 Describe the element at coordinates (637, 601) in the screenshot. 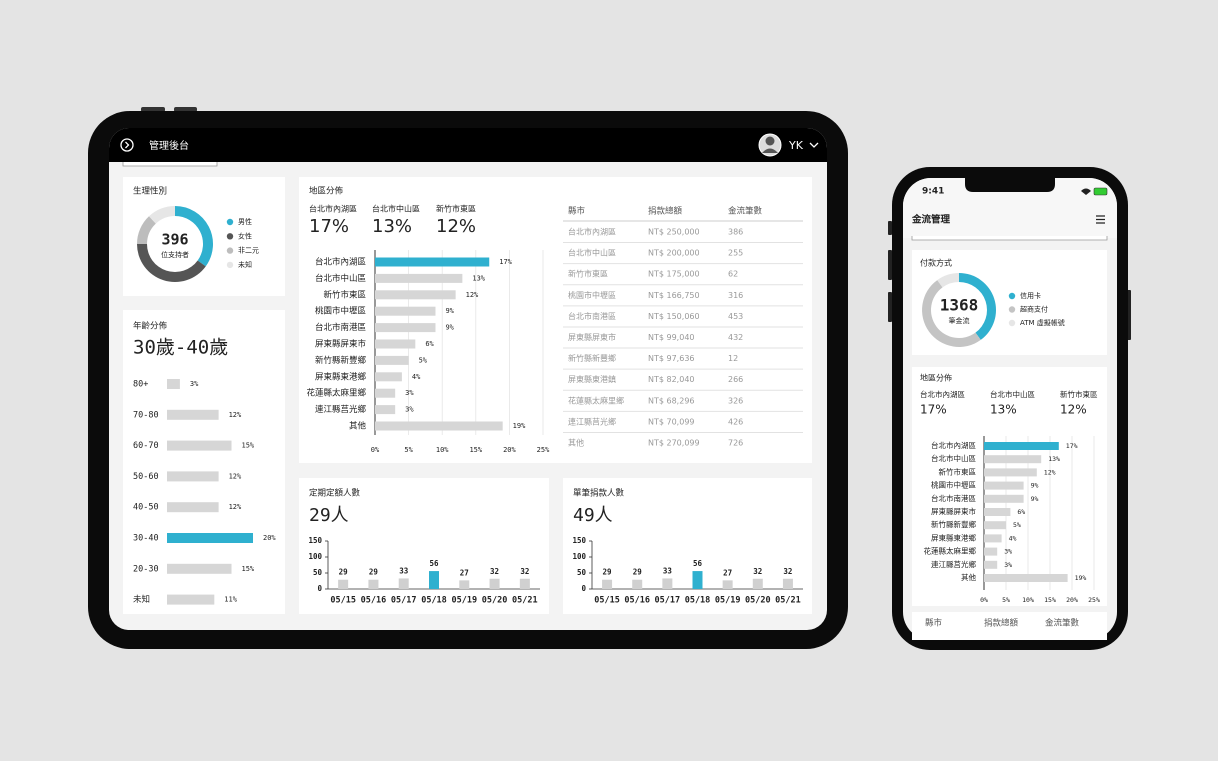

I see `x-tick-label: 05/16` at that location.